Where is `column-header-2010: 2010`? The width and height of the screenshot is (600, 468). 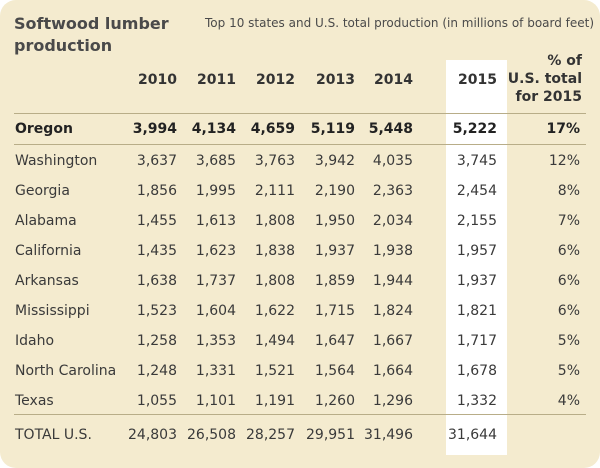
column-header-2010: 2010 is located at coordinates (157, 80).